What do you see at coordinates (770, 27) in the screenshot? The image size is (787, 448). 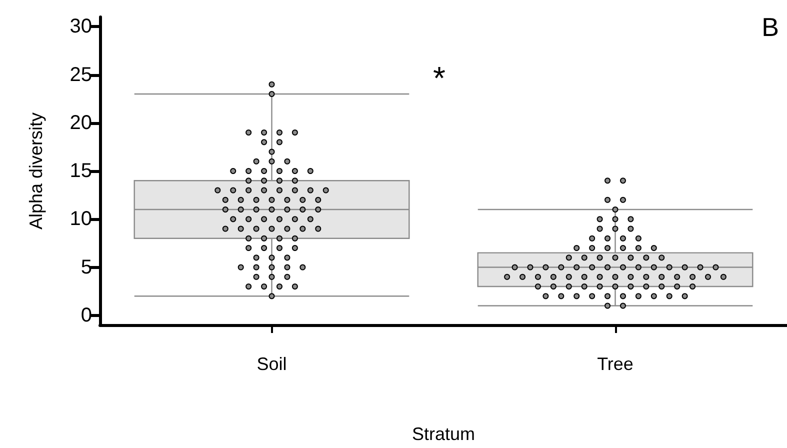 I see `annotation: B` at bounding box center [770, 27].